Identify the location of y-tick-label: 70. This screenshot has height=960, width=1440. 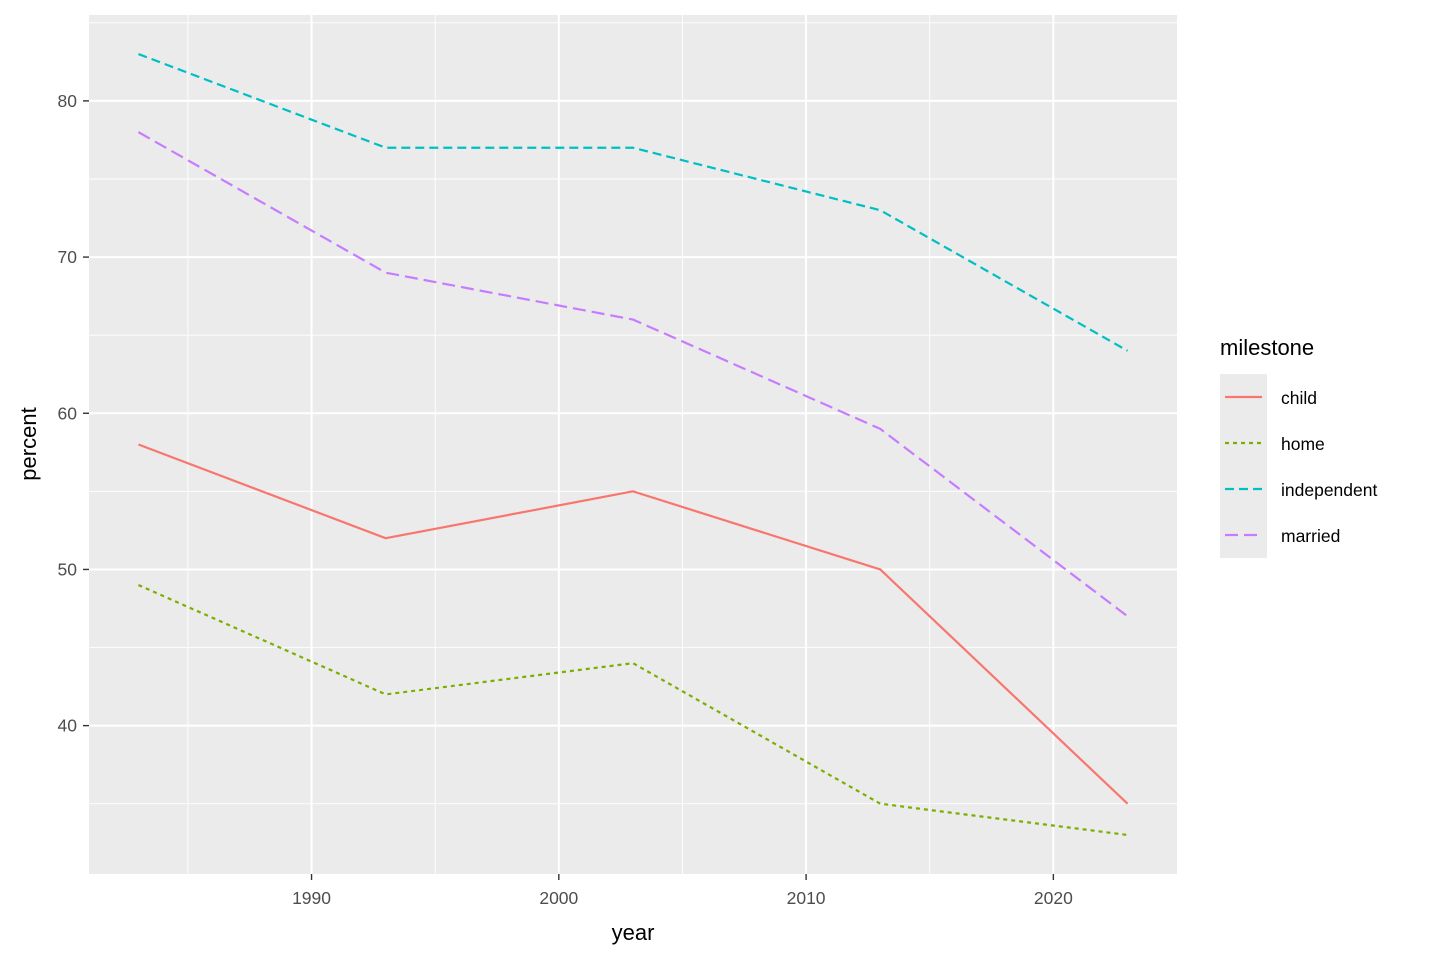
(68, 257).